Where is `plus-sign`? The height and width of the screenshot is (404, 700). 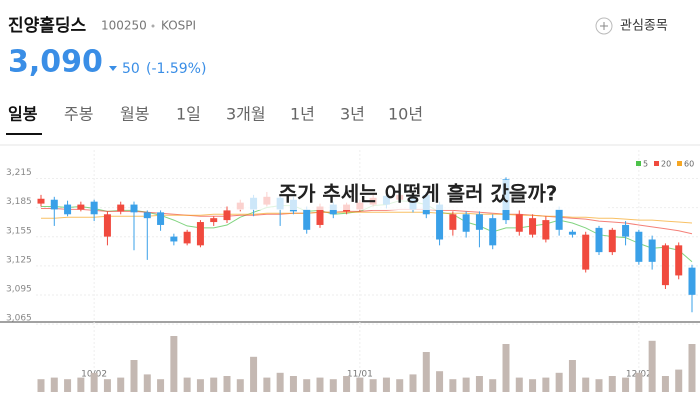
plus-sign is located at coordinates (604, 26).